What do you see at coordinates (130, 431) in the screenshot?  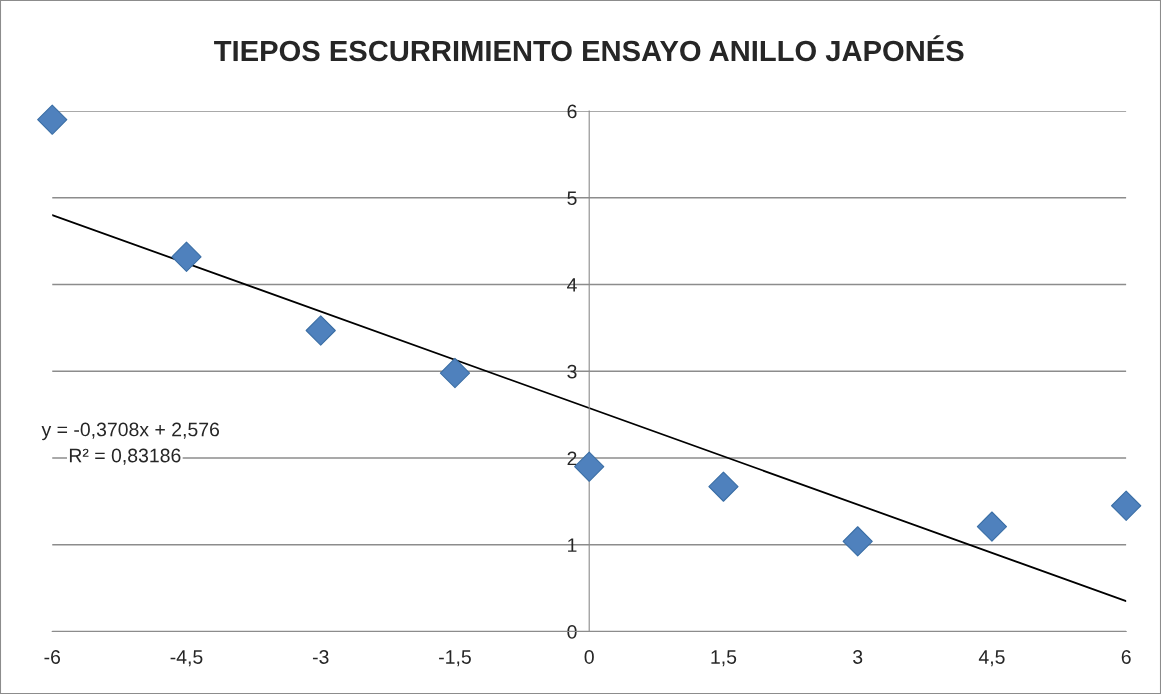 I see `annotation: y = -0,3708x + 2,576` at bounding box center [130, 431].